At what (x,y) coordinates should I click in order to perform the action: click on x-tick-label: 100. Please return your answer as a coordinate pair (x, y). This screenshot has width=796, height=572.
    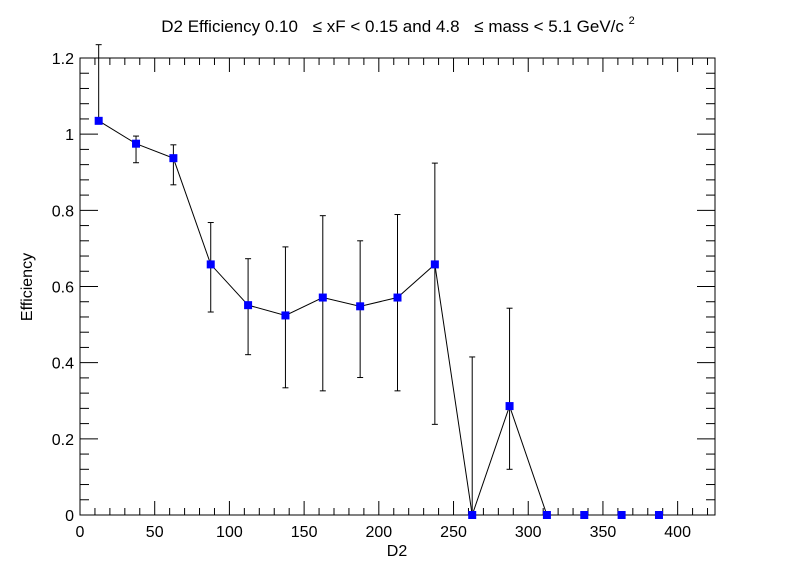
    Looking at the image, I should click on (229, 532).